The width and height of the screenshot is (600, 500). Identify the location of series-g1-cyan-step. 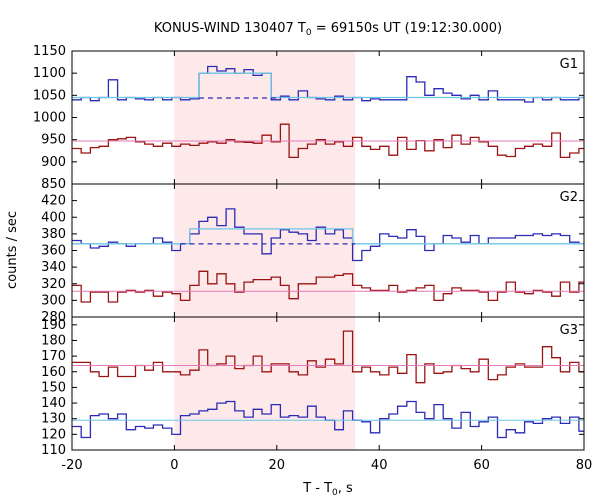
(328, 85).